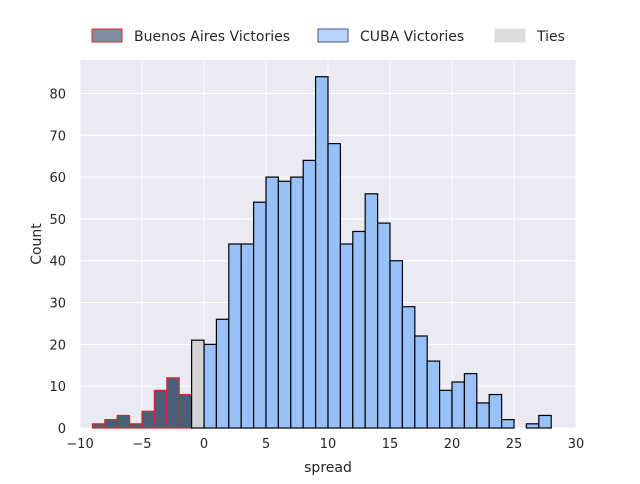 Image resolution: width=640 pixels, height=484 pixels. Describe the element at coordinates (141, 444) in the screenshot. I see `x-tick-label: −5` at that location.